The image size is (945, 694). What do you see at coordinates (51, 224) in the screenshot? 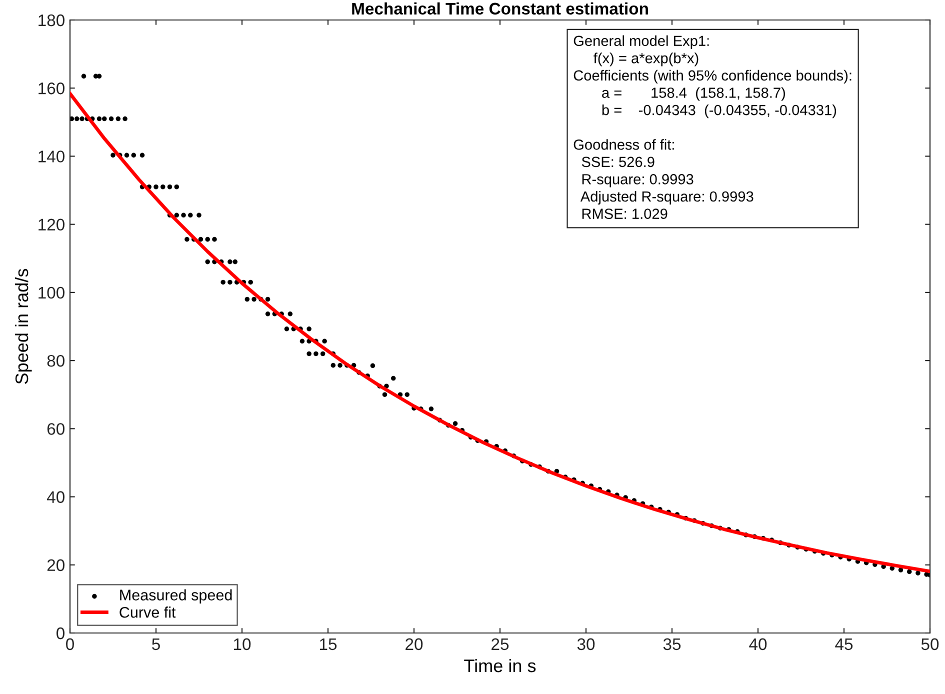
I see `y-tick-label: 120` at bounding box center [51, 224].